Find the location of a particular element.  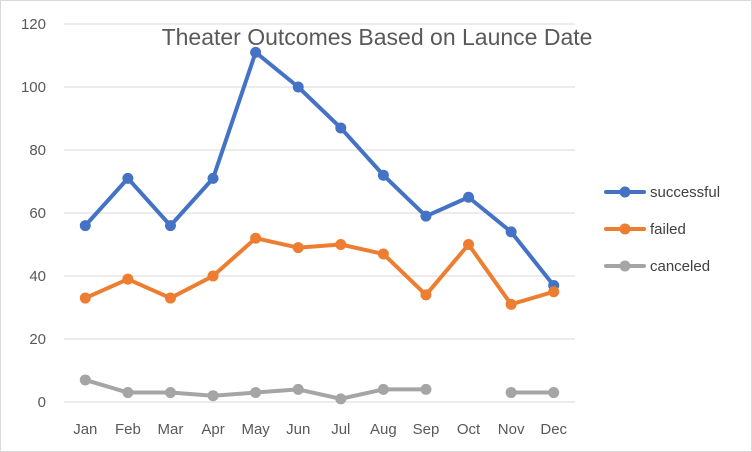

x-tick-label: Nov is located at coordinates (511, 429).